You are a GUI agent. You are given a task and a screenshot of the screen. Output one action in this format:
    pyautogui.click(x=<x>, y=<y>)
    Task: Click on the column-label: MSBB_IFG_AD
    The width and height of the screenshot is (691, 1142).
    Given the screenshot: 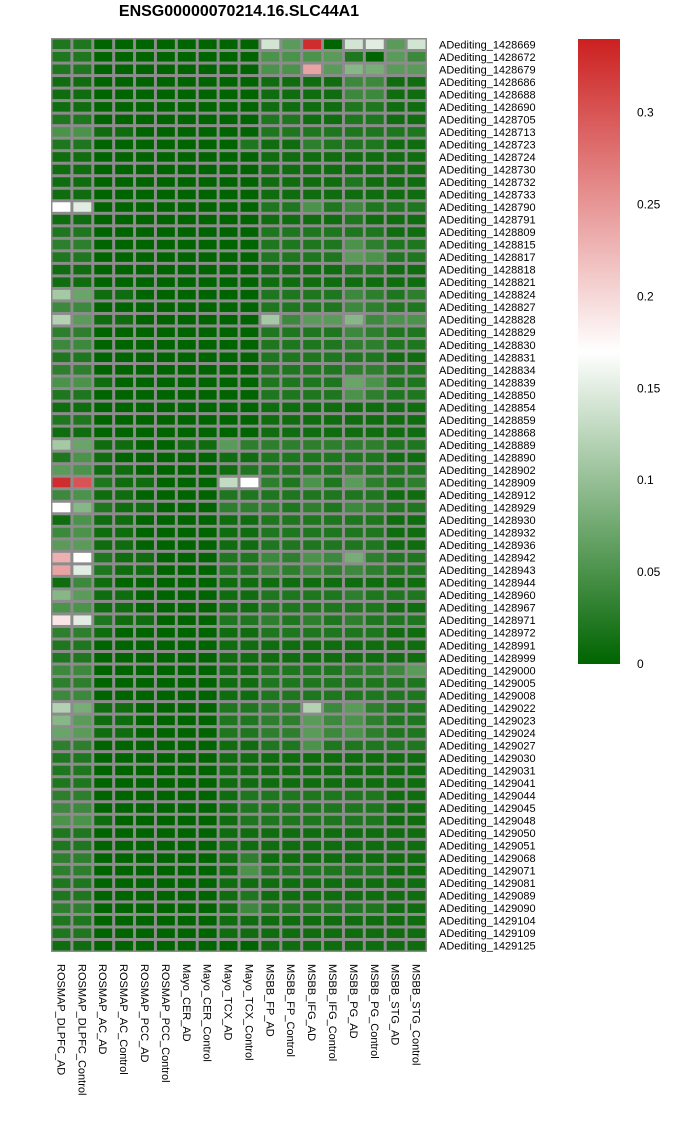 What is the action you would take?
    pyautogui.click(x=311, y=1002)
    